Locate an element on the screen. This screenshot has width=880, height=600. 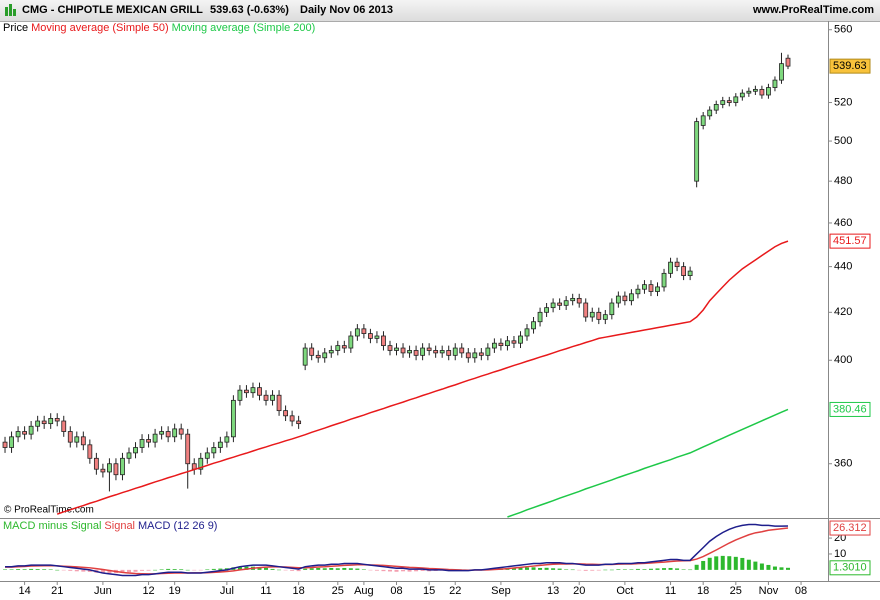
x-tick-label: Sep is located at coordinates (501, 591).